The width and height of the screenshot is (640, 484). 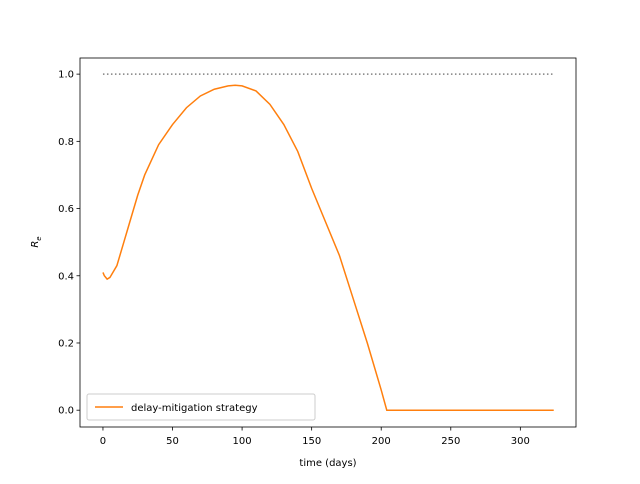 What do you see at coordinates (450, 441) in the screenshot?
I see `x-tick-label: 250` at bounding box center [450, 441].